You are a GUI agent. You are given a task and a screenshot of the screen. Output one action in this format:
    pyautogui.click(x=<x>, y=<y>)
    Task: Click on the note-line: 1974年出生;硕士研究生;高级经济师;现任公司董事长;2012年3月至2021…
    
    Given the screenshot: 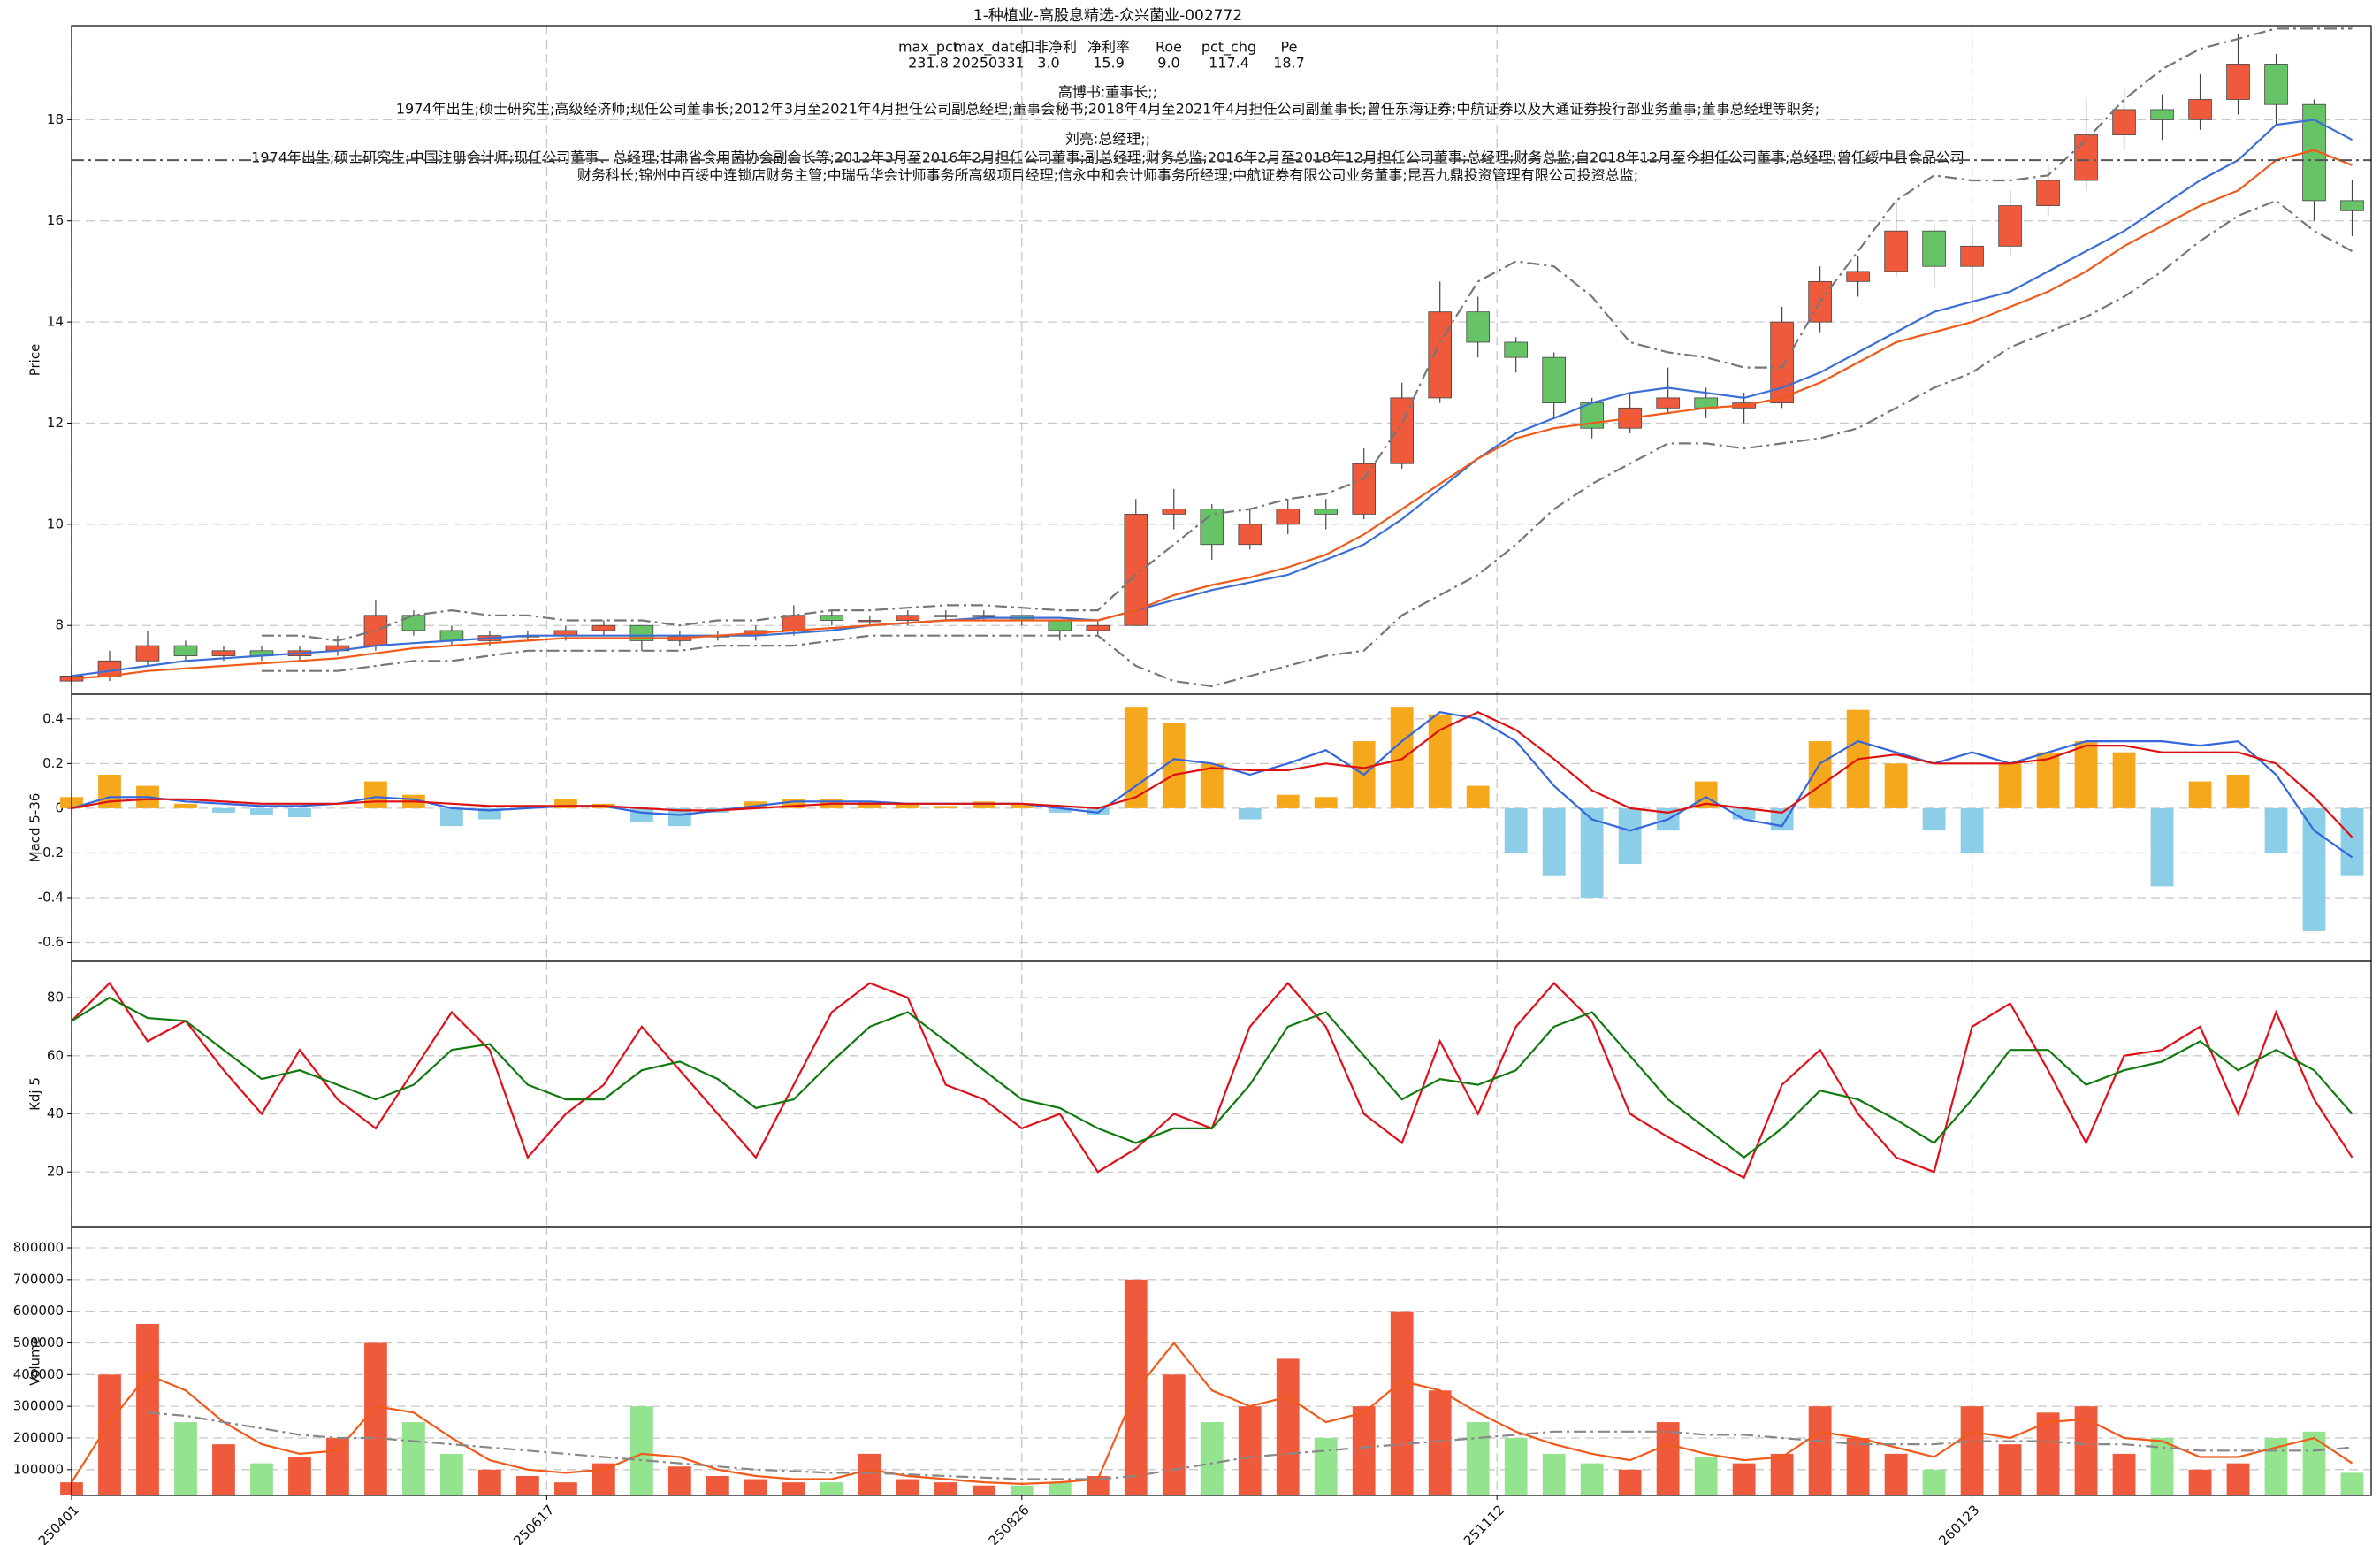 What is the action you would take?
    pyautogui.click(x=1107, y=109)
    